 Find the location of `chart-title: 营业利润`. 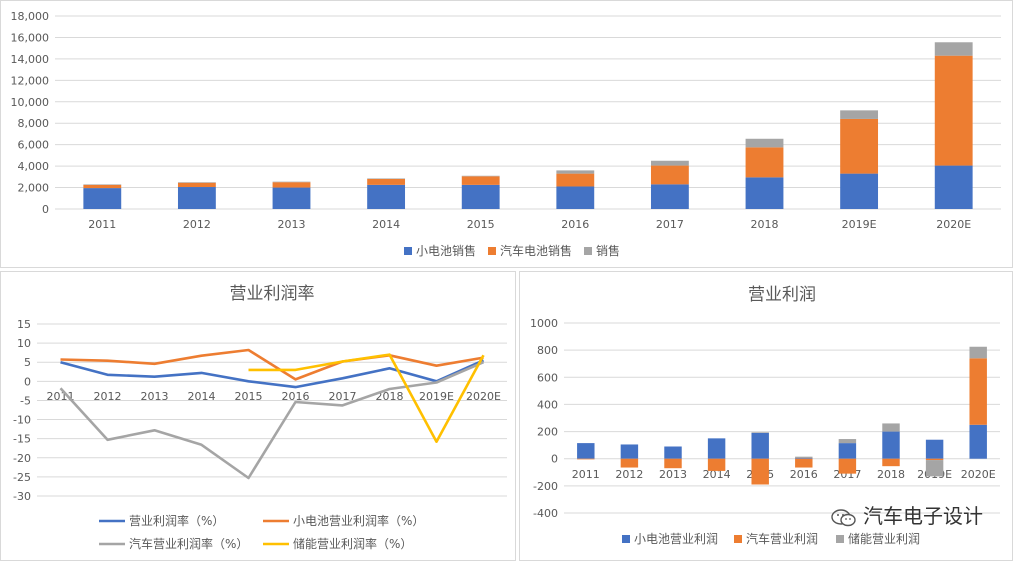

chart-title: 营业利润 is located at coordinates (782, 295).